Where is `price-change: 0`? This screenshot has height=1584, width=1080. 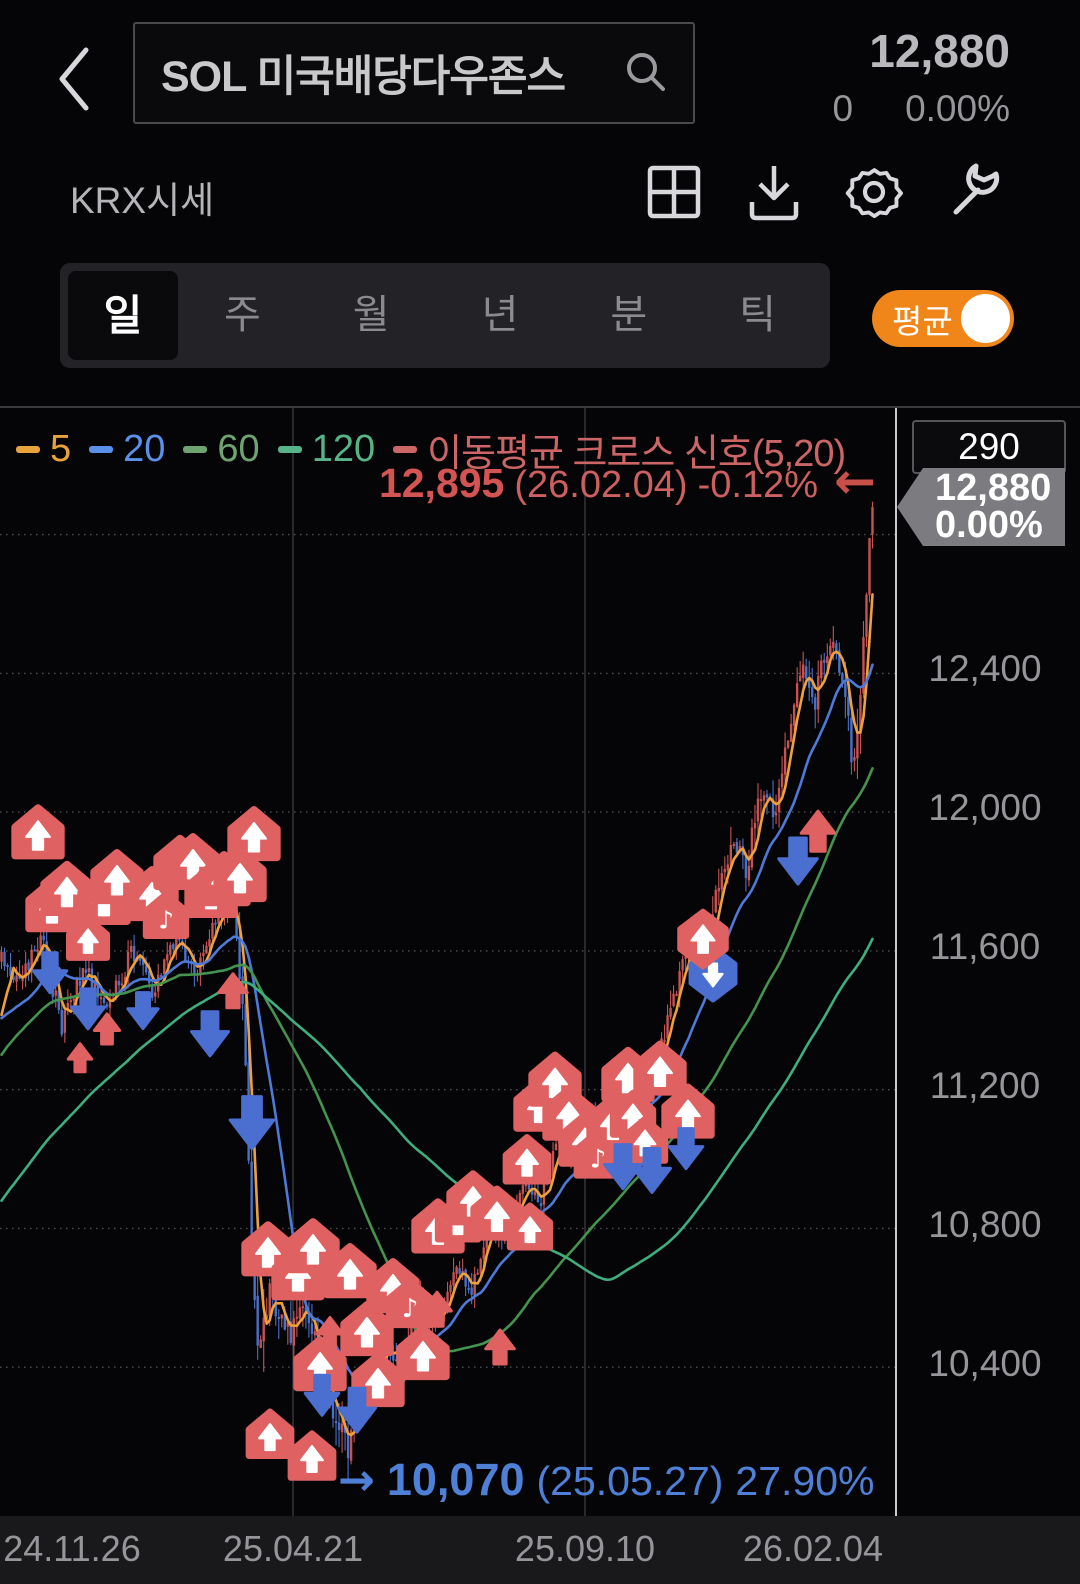
price-change: 0 is located at coordinates (843, 108).